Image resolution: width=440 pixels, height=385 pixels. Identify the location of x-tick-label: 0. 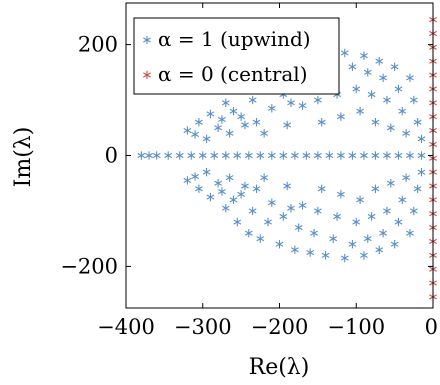
(431, 327).